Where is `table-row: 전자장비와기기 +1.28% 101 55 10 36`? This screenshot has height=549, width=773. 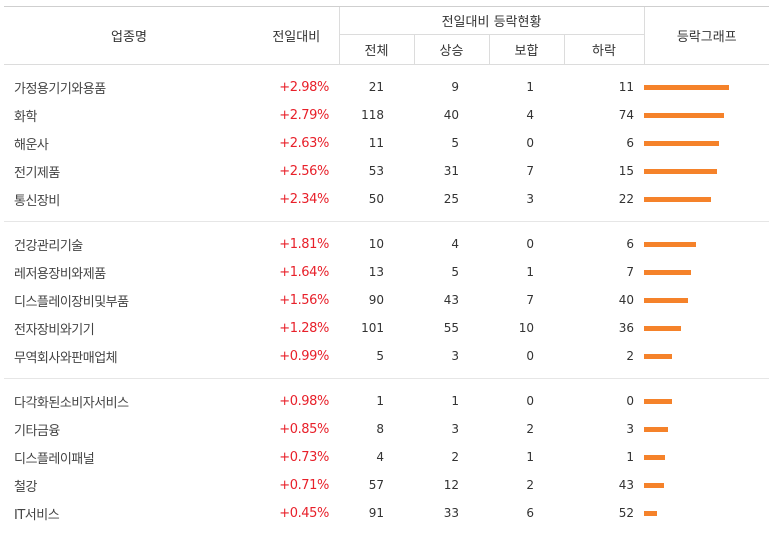
table-row: 전자장비와기기 +1.28% 101 55 10 36 is located at coordinates (386, 328).